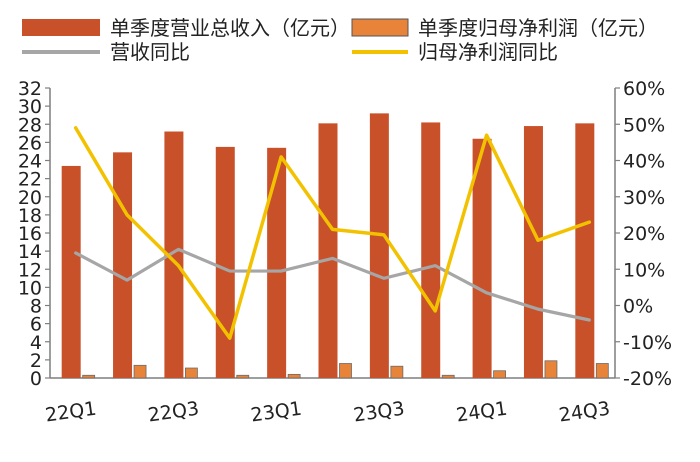 Image resolution: width=700 pixels, height=462 pixels. I want to click on legend-label-revenue: 单季度营业总收入（亿元）, so click(230, 28).